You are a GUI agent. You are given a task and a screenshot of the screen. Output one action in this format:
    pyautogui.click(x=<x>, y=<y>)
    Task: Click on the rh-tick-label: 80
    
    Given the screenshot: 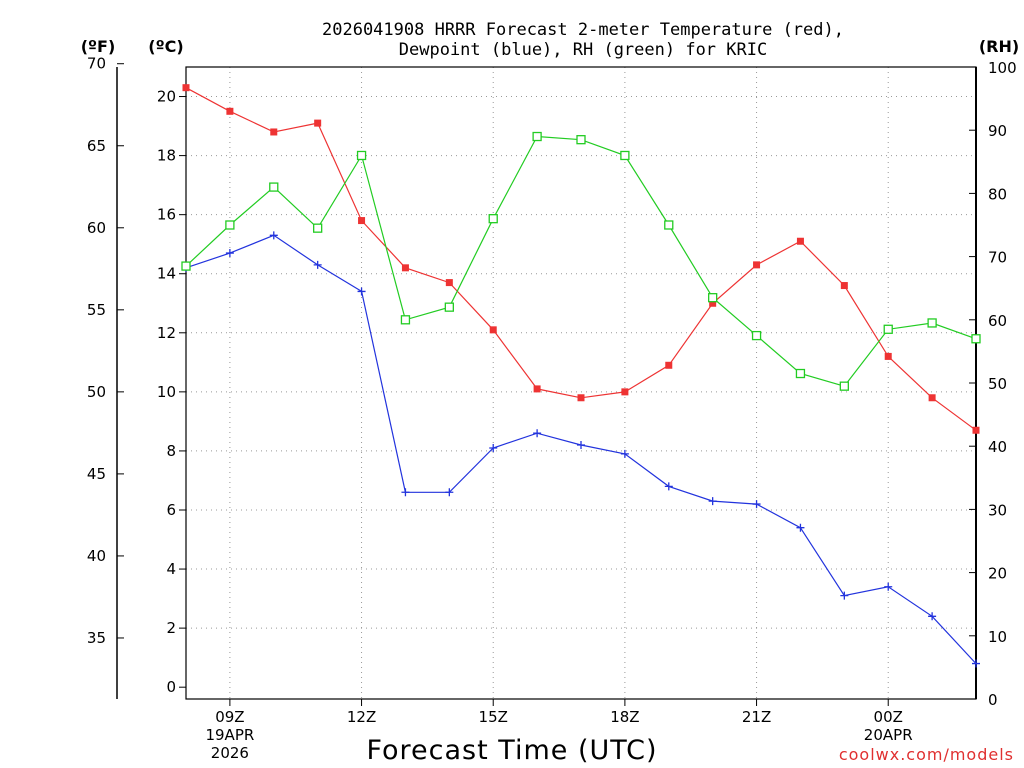 What is the action you would take?
    pyautogui.click(x=997, y=194)
    